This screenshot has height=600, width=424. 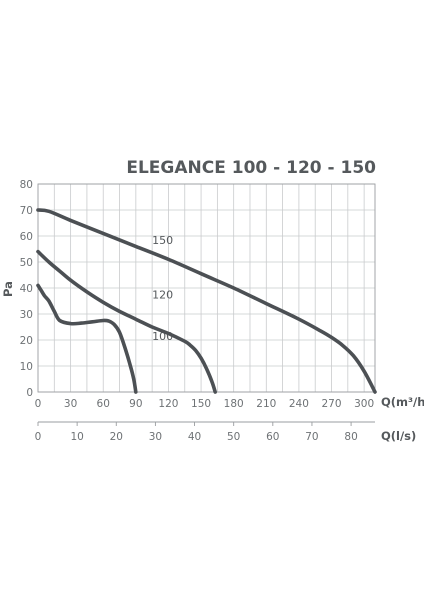 I want to click on series-label-150: 150, so click(x=162, y=240).